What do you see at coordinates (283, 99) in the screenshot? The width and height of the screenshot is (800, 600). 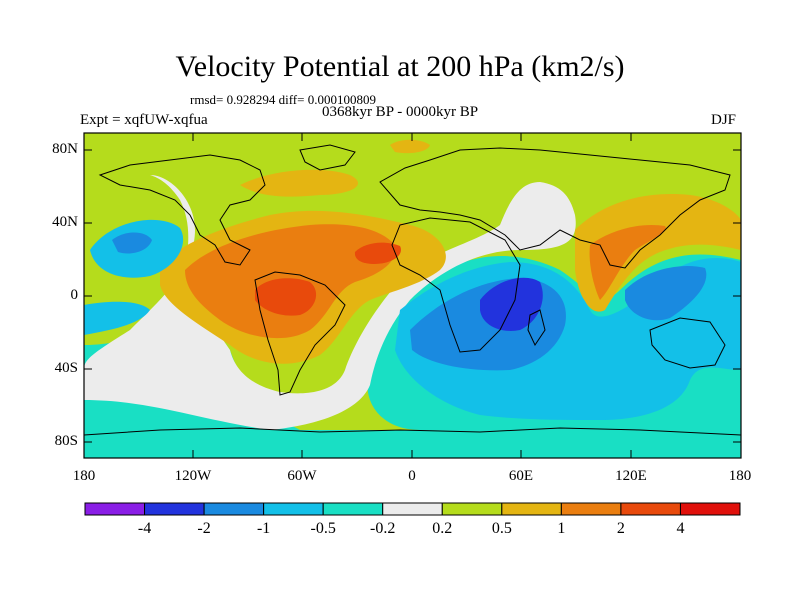 I see `rmsd-diff-stats: rmsd= 0.928294 diff= 0.000100809` at bounding box center [283, 99].